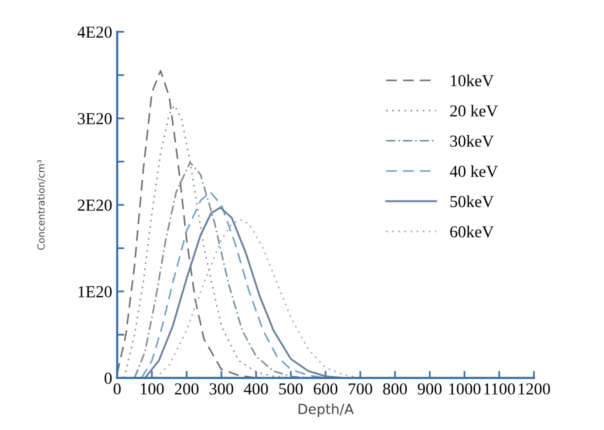 This screenshot has height=430, width=604. I want to click on x-tick-label: 500, so click(291, 389).